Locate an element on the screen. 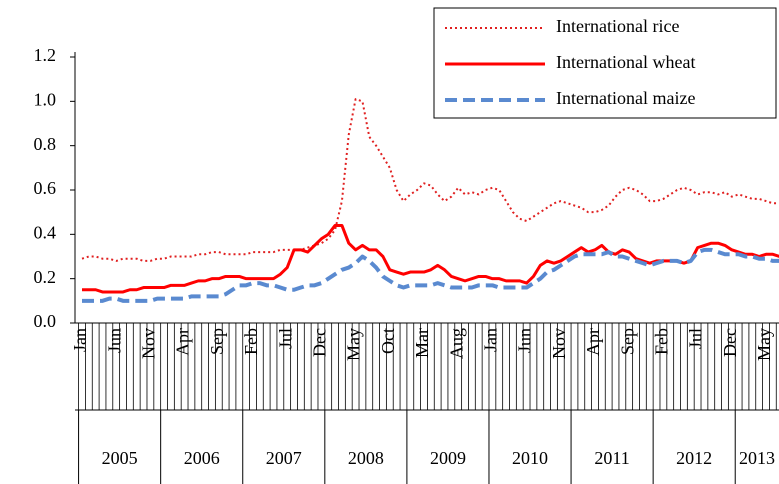 This screenshot has height=484, width=779. year-label: 2010 is located at coordinates (530, 458).